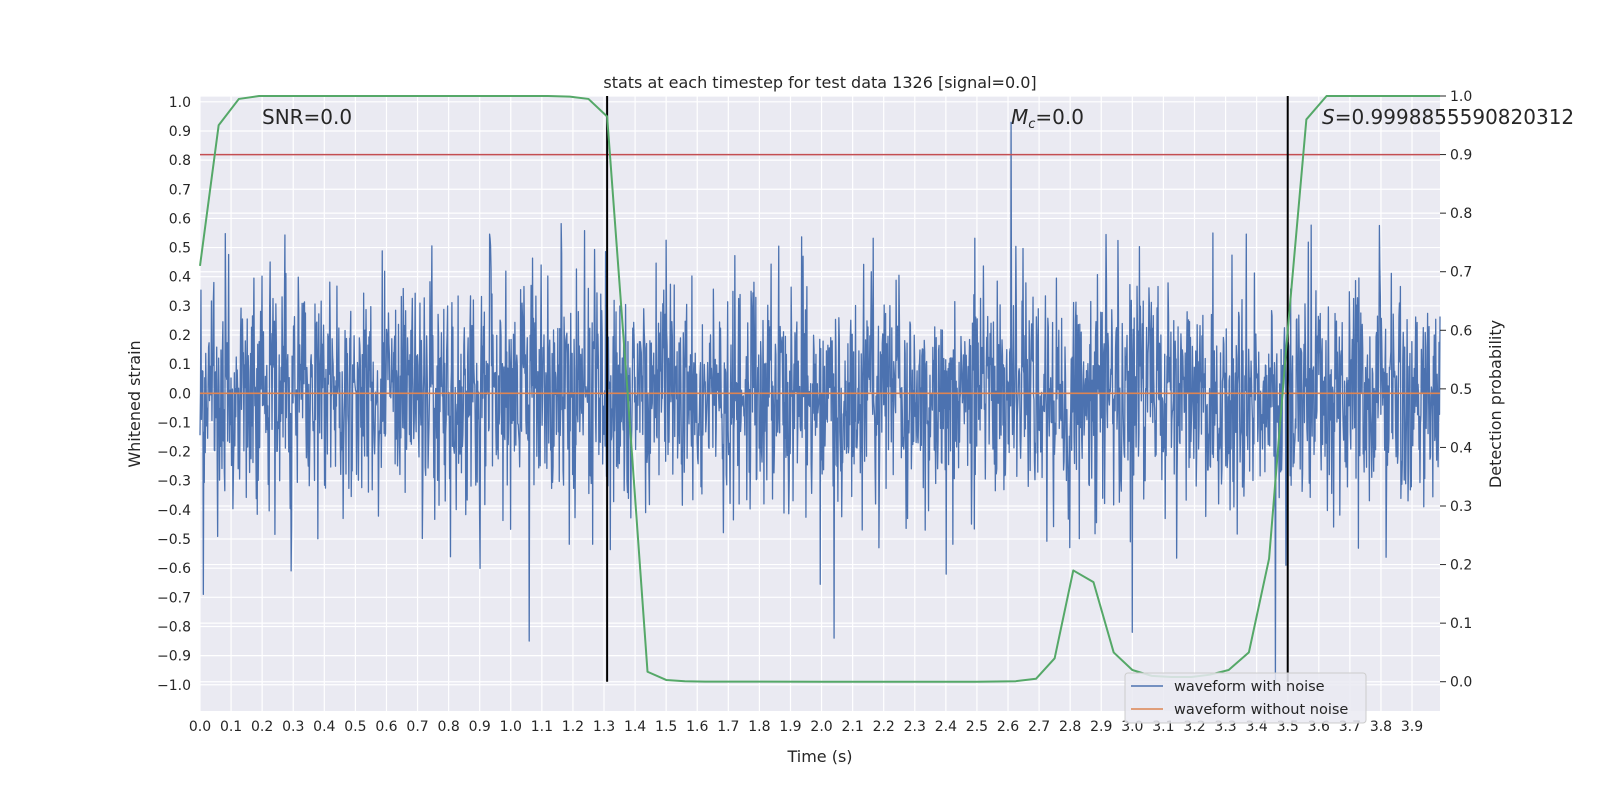 The width and height of the screenshot is (1600, 800). I want to click on x-tick-label: 1.2, so click(573, 727).